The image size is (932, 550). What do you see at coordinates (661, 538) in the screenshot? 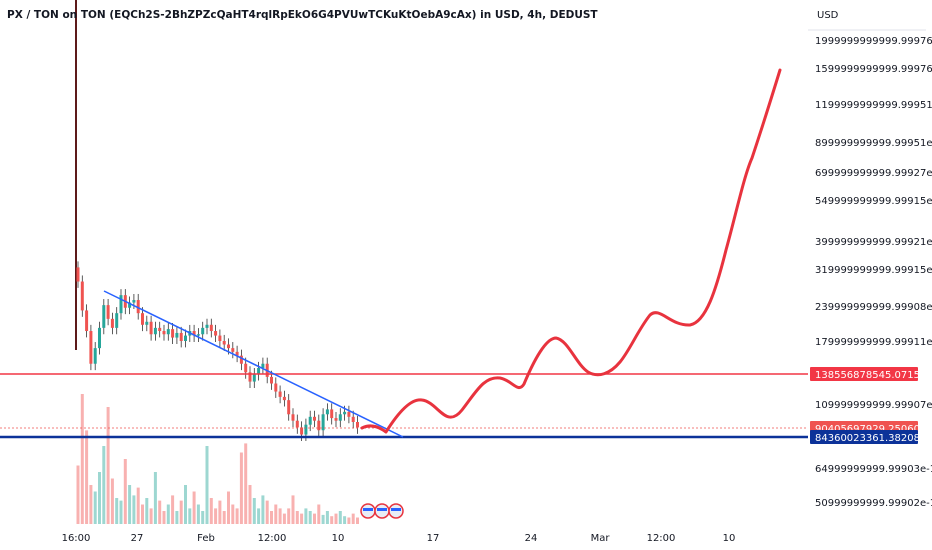
I see `time-tick-label: 12:00` at bounding box center [661, 538].